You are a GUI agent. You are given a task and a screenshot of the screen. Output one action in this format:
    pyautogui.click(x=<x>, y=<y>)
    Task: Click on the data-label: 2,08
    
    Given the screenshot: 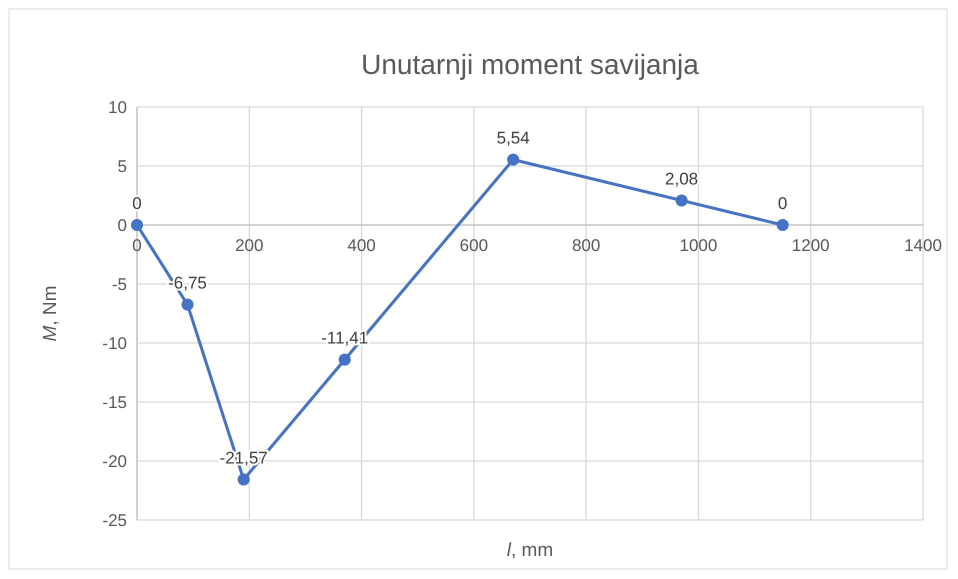 What is the action you would take?
    pyautogui.click(x=681, y=178)
    